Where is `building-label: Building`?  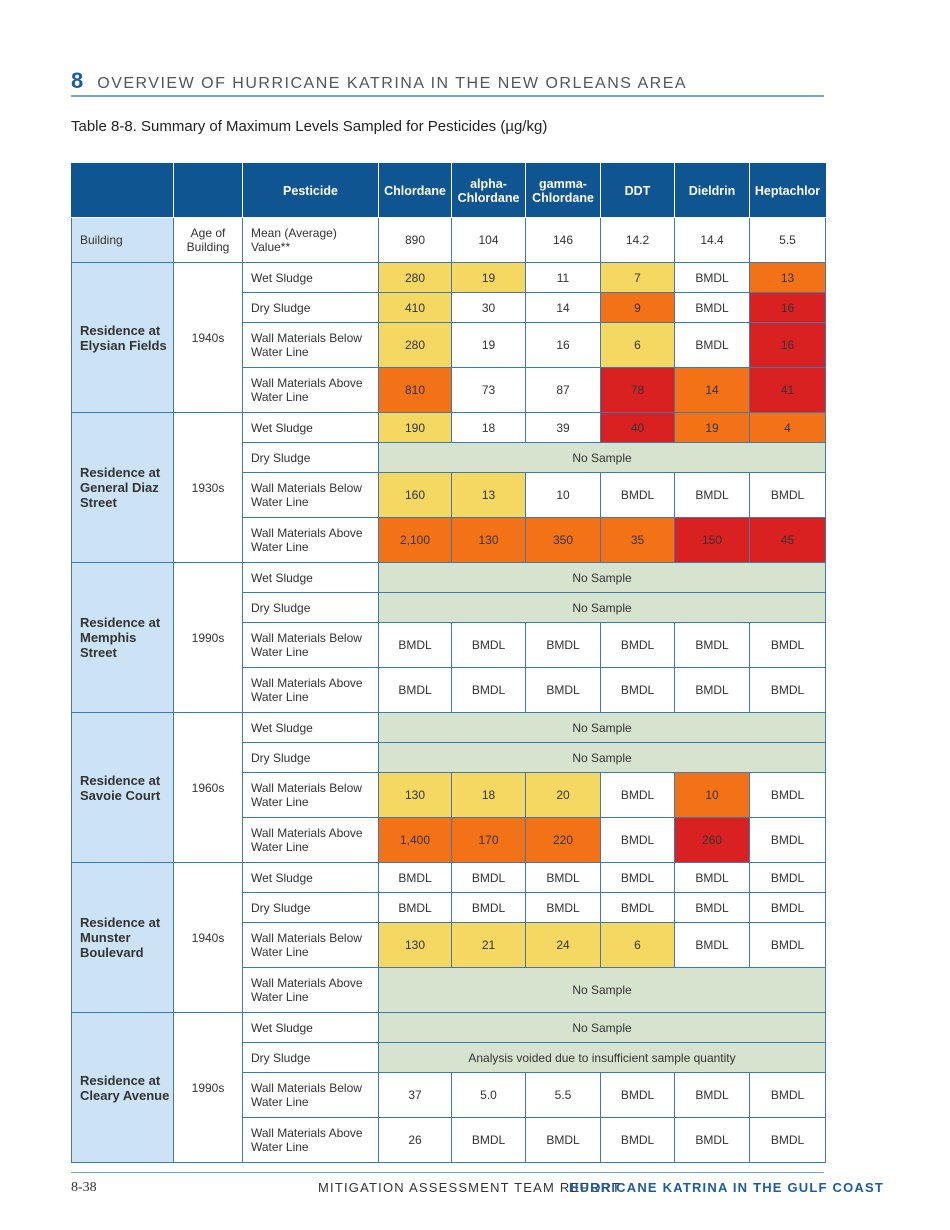
building-label: Building is located at coordinates (122, 240).